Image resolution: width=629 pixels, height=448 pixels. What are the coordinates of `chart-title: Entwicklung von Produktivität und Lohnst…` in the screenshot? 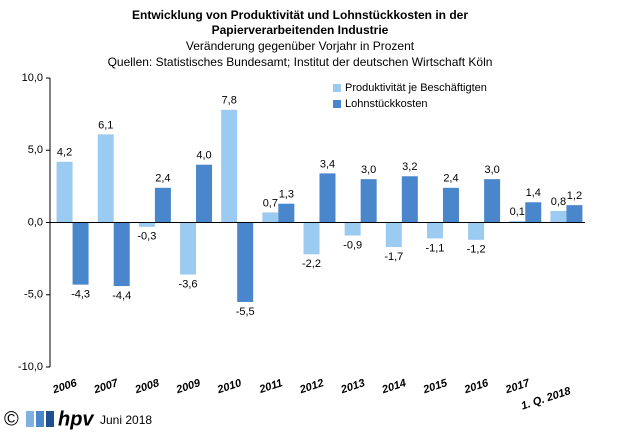 It's located at (300, 15).